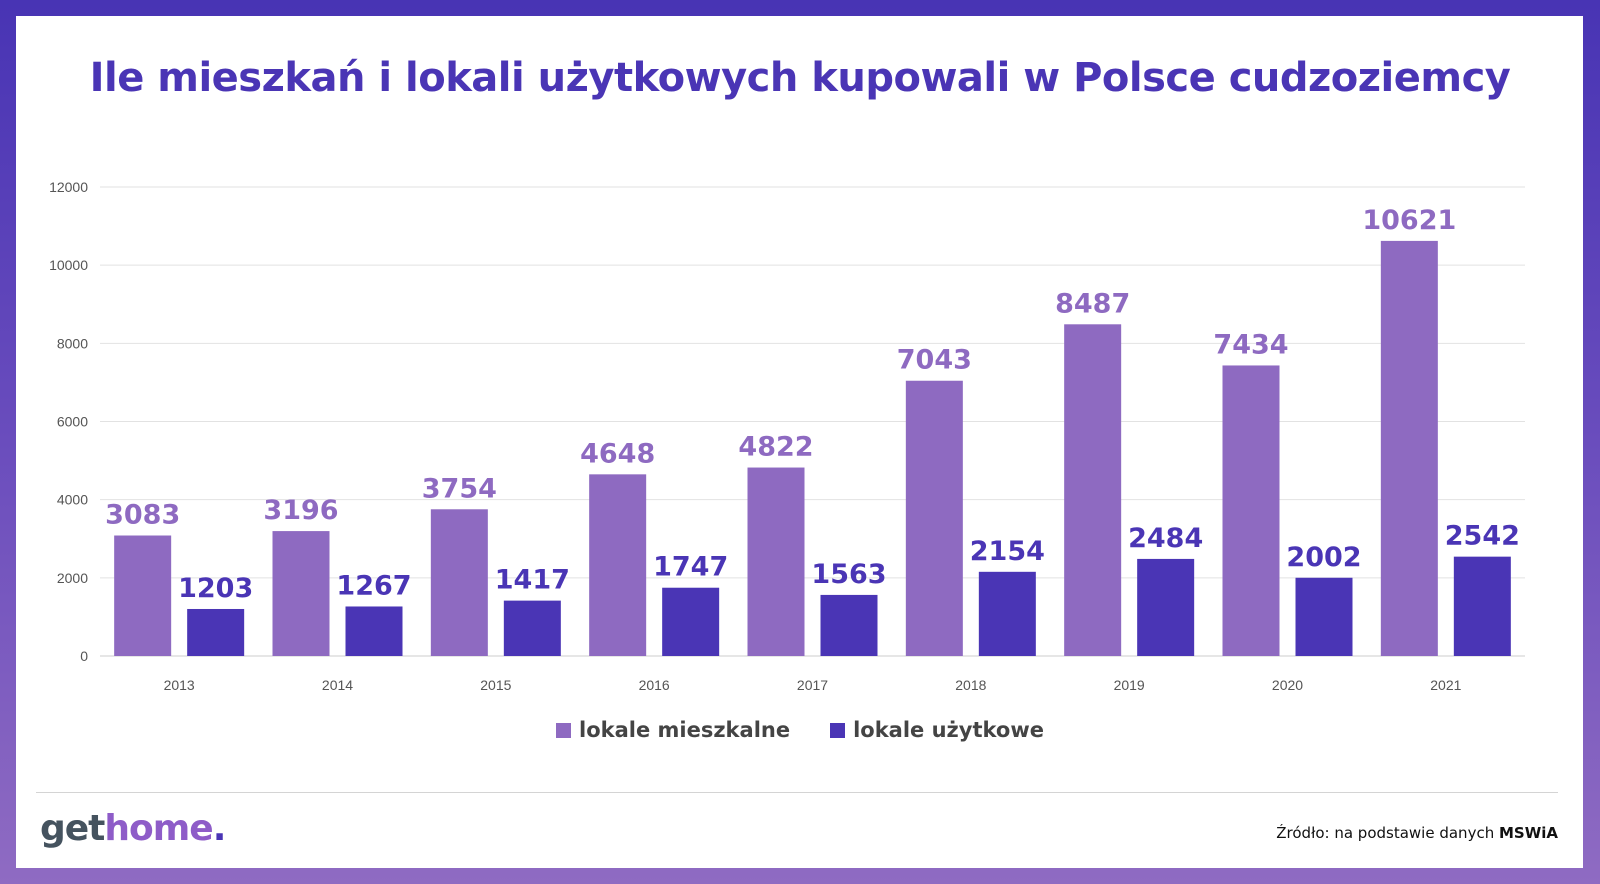 This screenshot has height=884, width=1600. I want to click on data-label: 1417, so click(532, 580).